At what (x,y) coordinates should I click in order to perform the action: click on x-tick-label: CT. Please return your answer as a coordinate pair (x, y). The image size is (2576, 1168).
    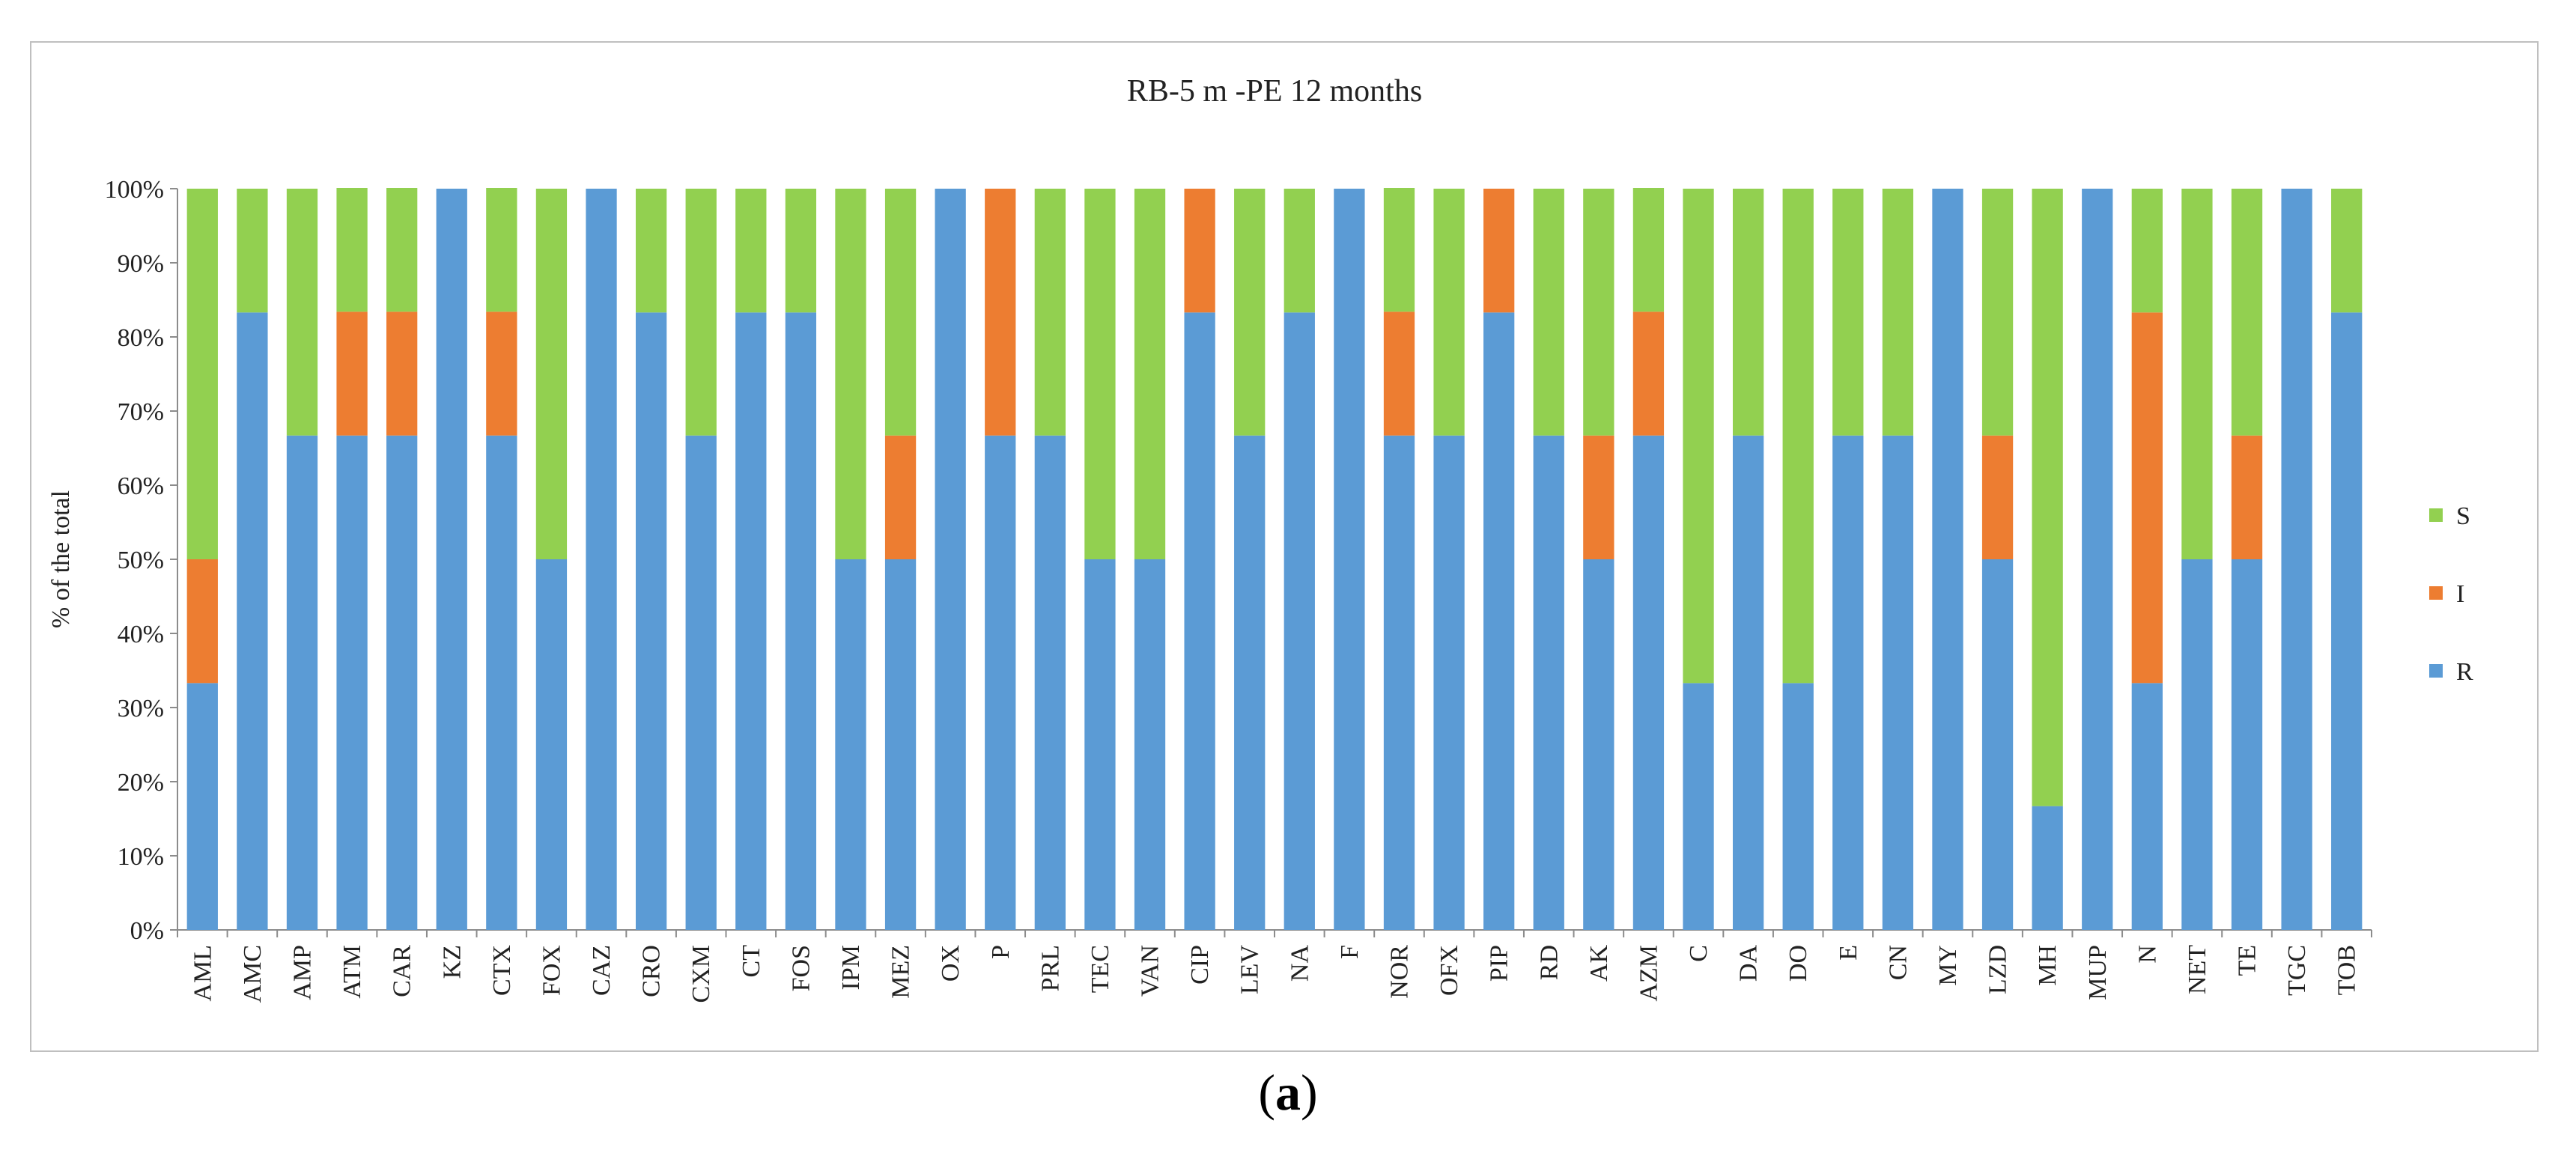
    Looking at the image, I should click on (751, 962).